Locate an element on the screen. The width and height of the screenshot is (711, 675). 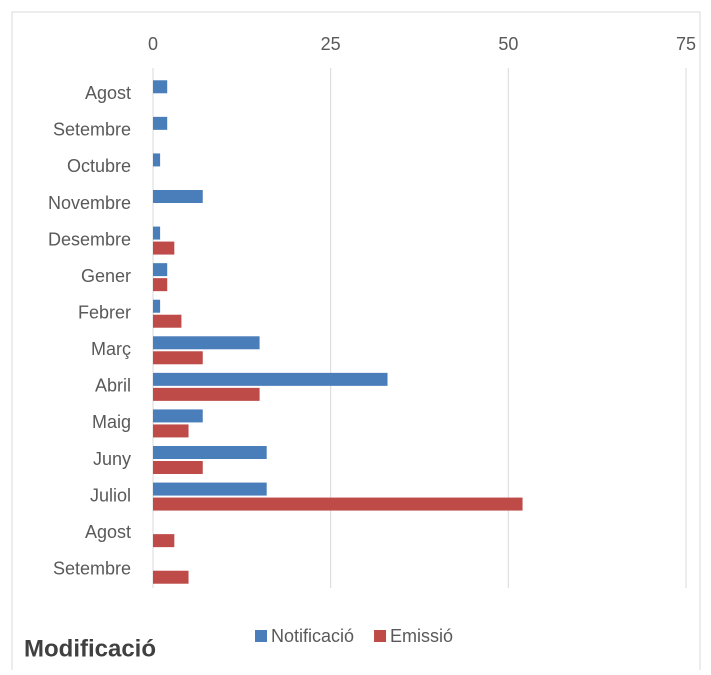
y-tick-label: Juliol is located at coordinates (110, 495).